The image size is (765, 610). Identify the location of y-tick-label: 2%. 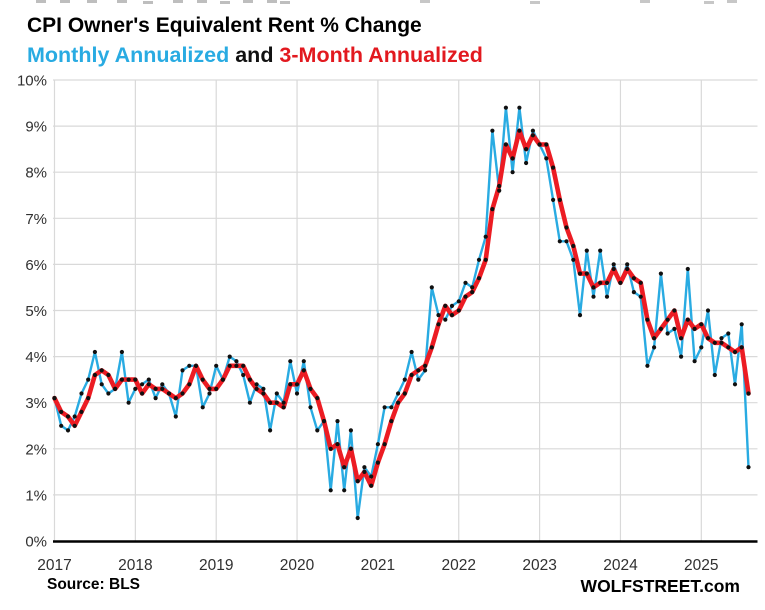
(36, 449).